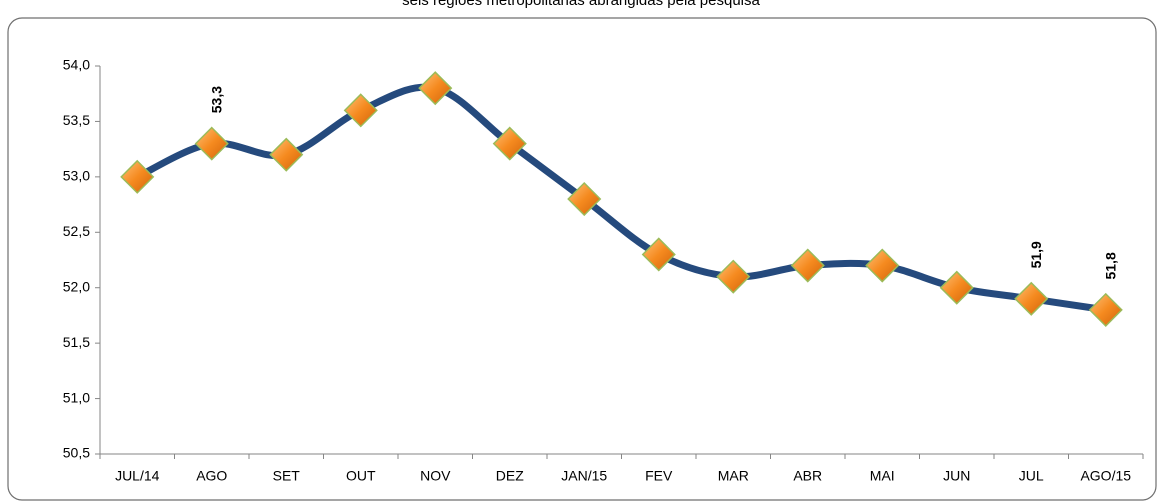 This screenshot has width=1162, height=504. Describe the element at coordinates (216, 99) in the screenshot. I see `data-label: 53,3` at that location.